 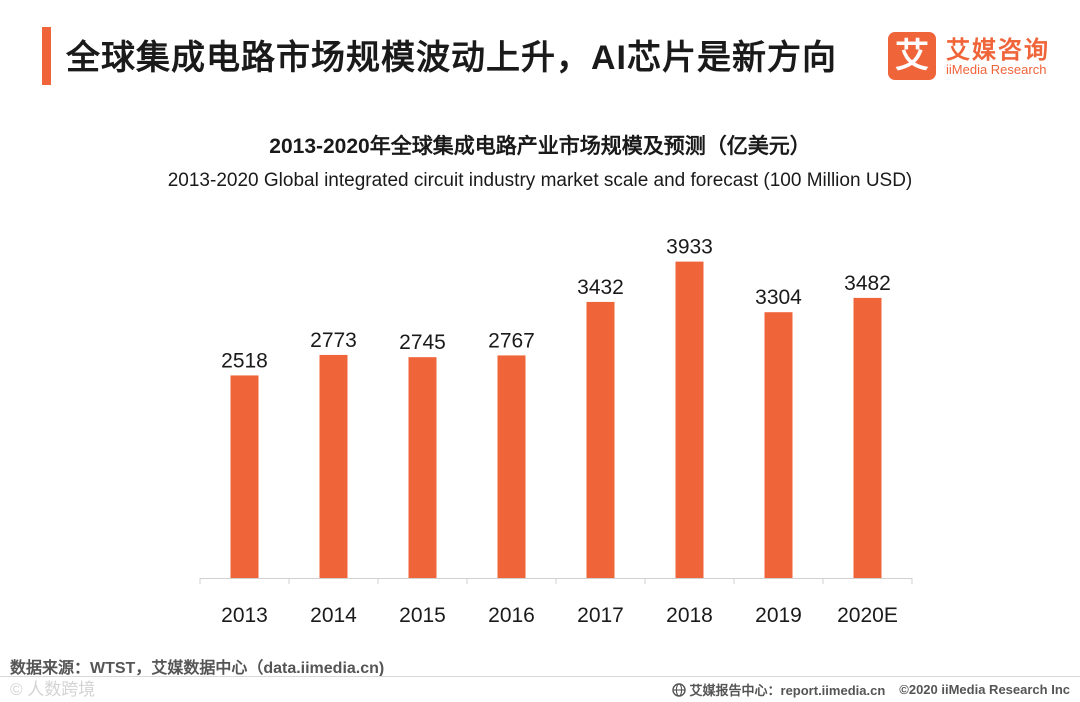 I want to click on logo-chinese-name: 艾媒咨询, so click(x=998, y=50).